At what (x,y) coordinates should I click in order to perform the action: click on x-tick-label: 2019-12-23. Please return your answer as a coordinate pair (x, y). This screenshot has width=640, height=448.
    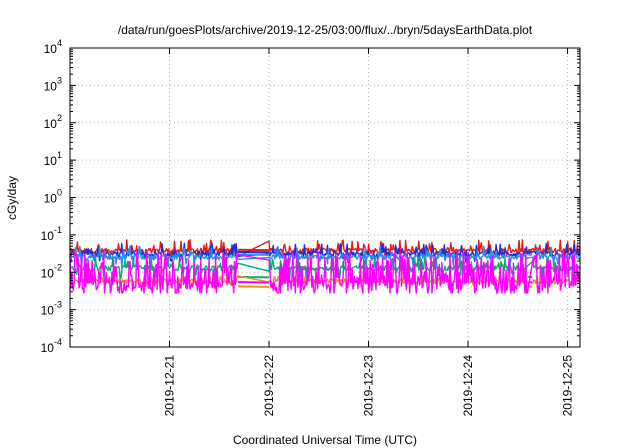
    Looking at the image, I should click on (369, 386).